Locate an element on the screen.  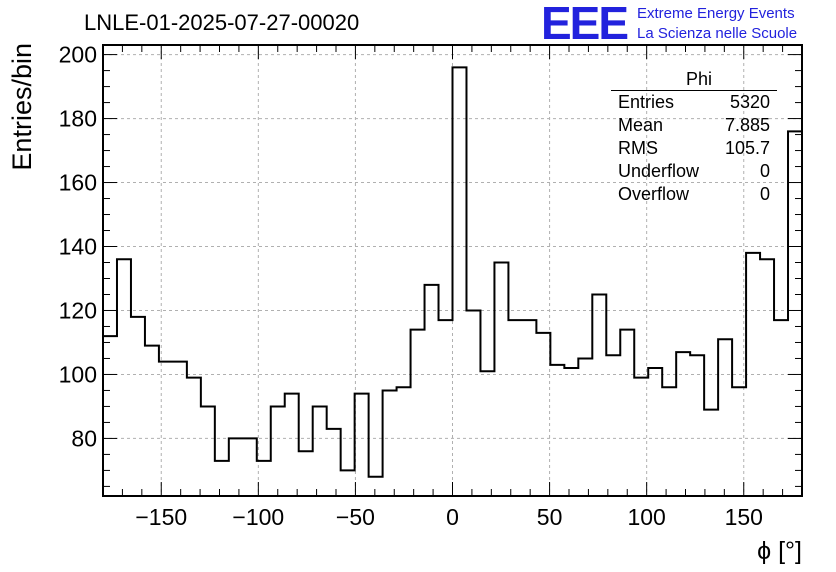
stats-value: 105.7 is located at coordinates (747, 148).